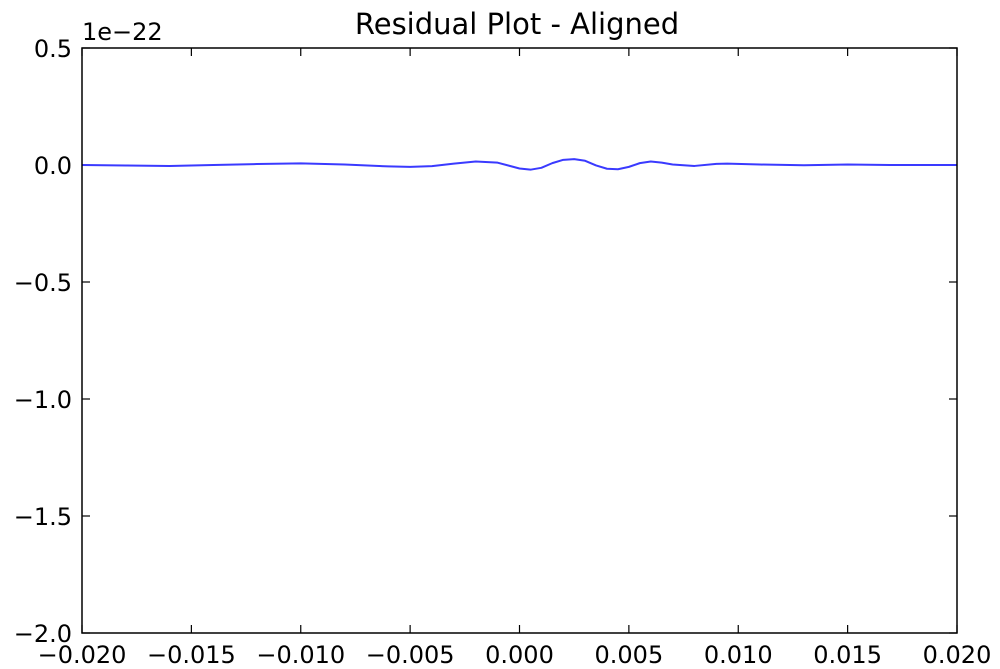 The image size is (1000, 669). I want to click on x-tick-label: −0.020, so click(82, 655).